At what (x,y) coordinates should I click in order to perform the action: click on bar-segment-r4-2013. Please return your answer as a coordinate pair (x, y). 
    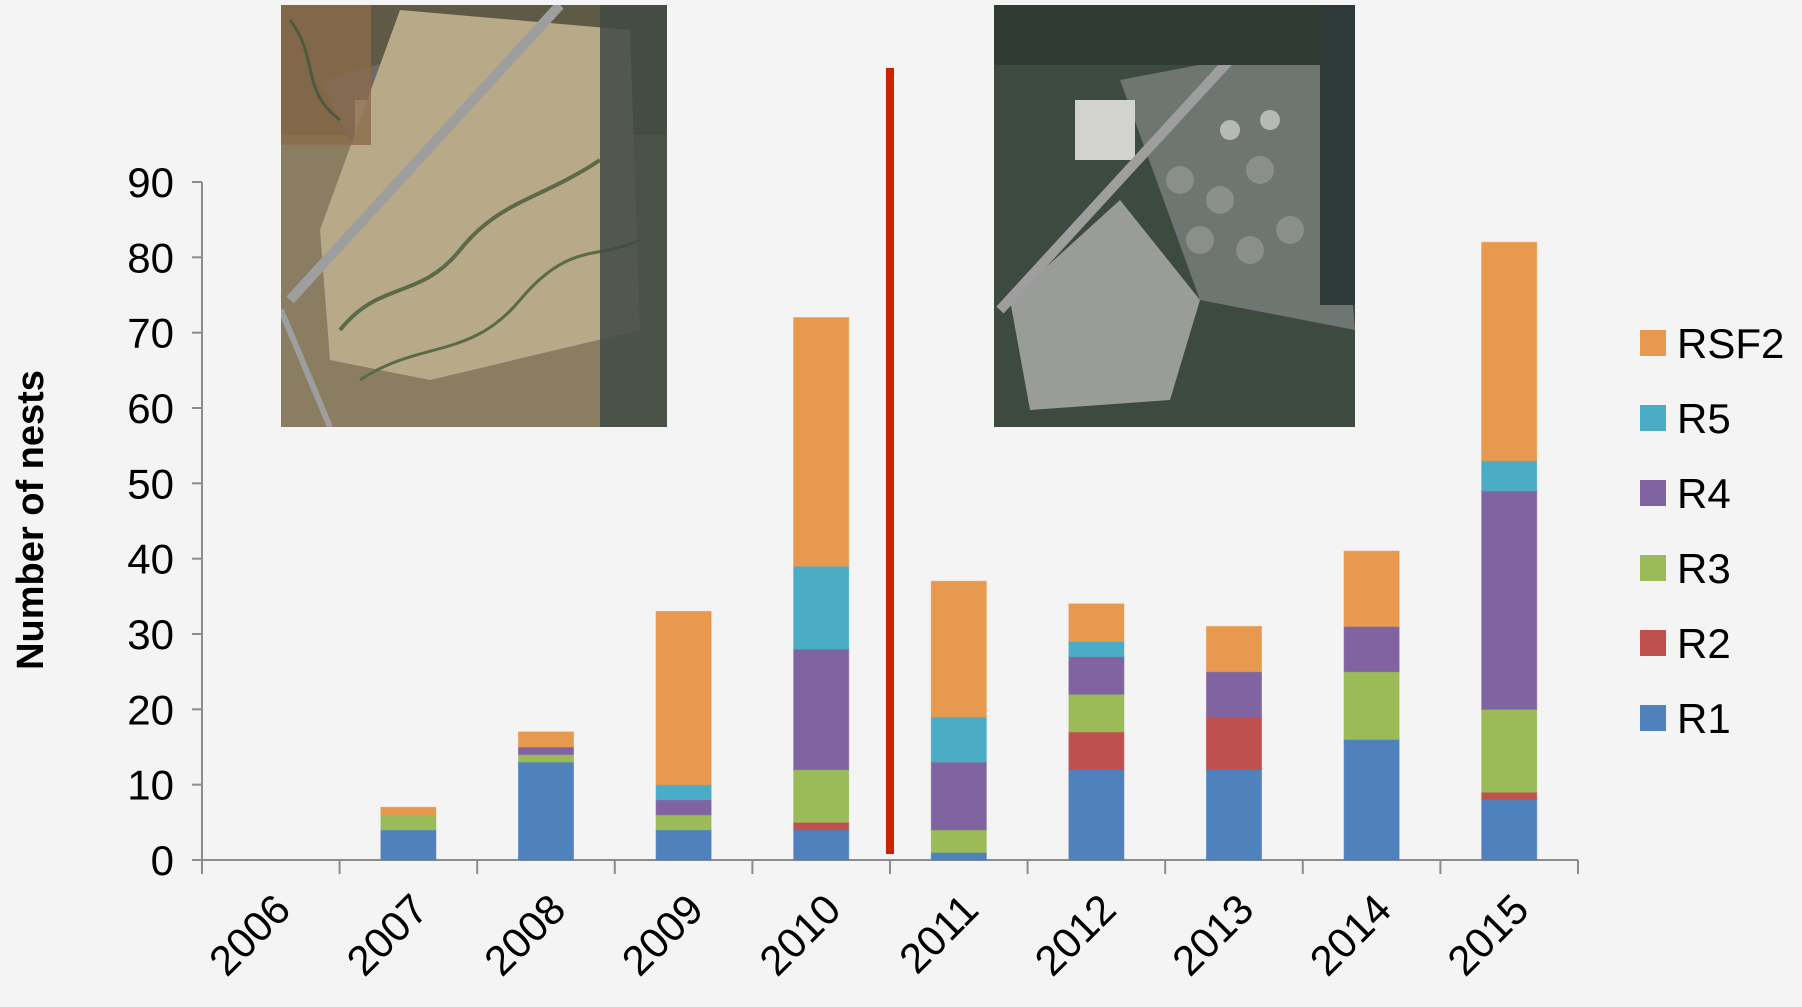
    Looking at the image, I should click on (1234, 694).